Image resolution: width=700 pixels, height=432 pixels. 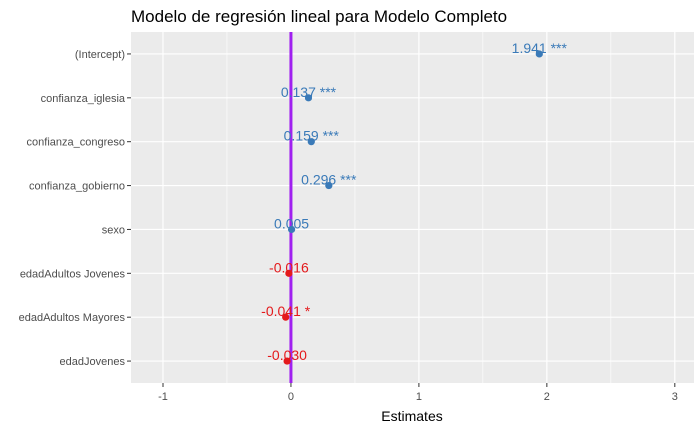 I want to click on estimate-label: 0.296 ***, so click(x=329, y=180).